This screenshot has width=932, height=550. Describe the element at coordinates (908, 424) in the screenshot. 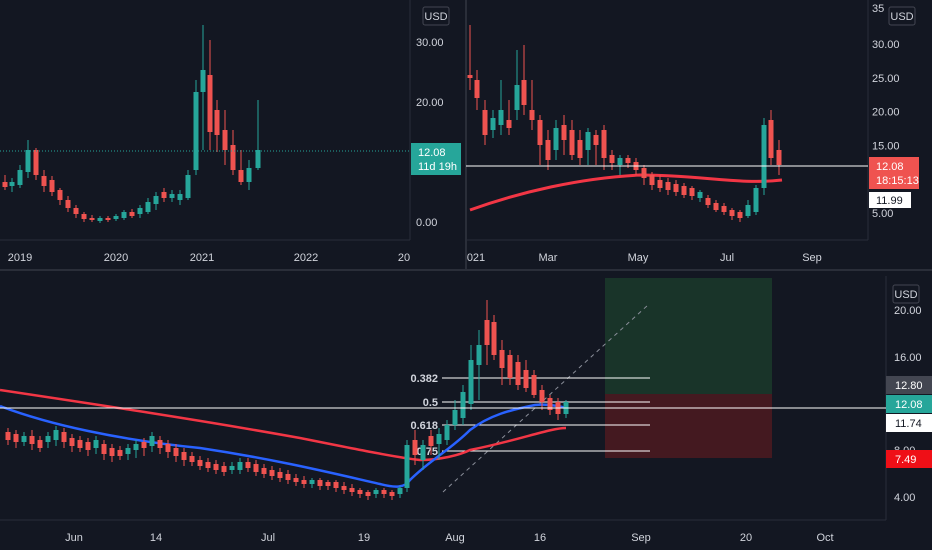

I see `ma-value: 11.74` at that location.